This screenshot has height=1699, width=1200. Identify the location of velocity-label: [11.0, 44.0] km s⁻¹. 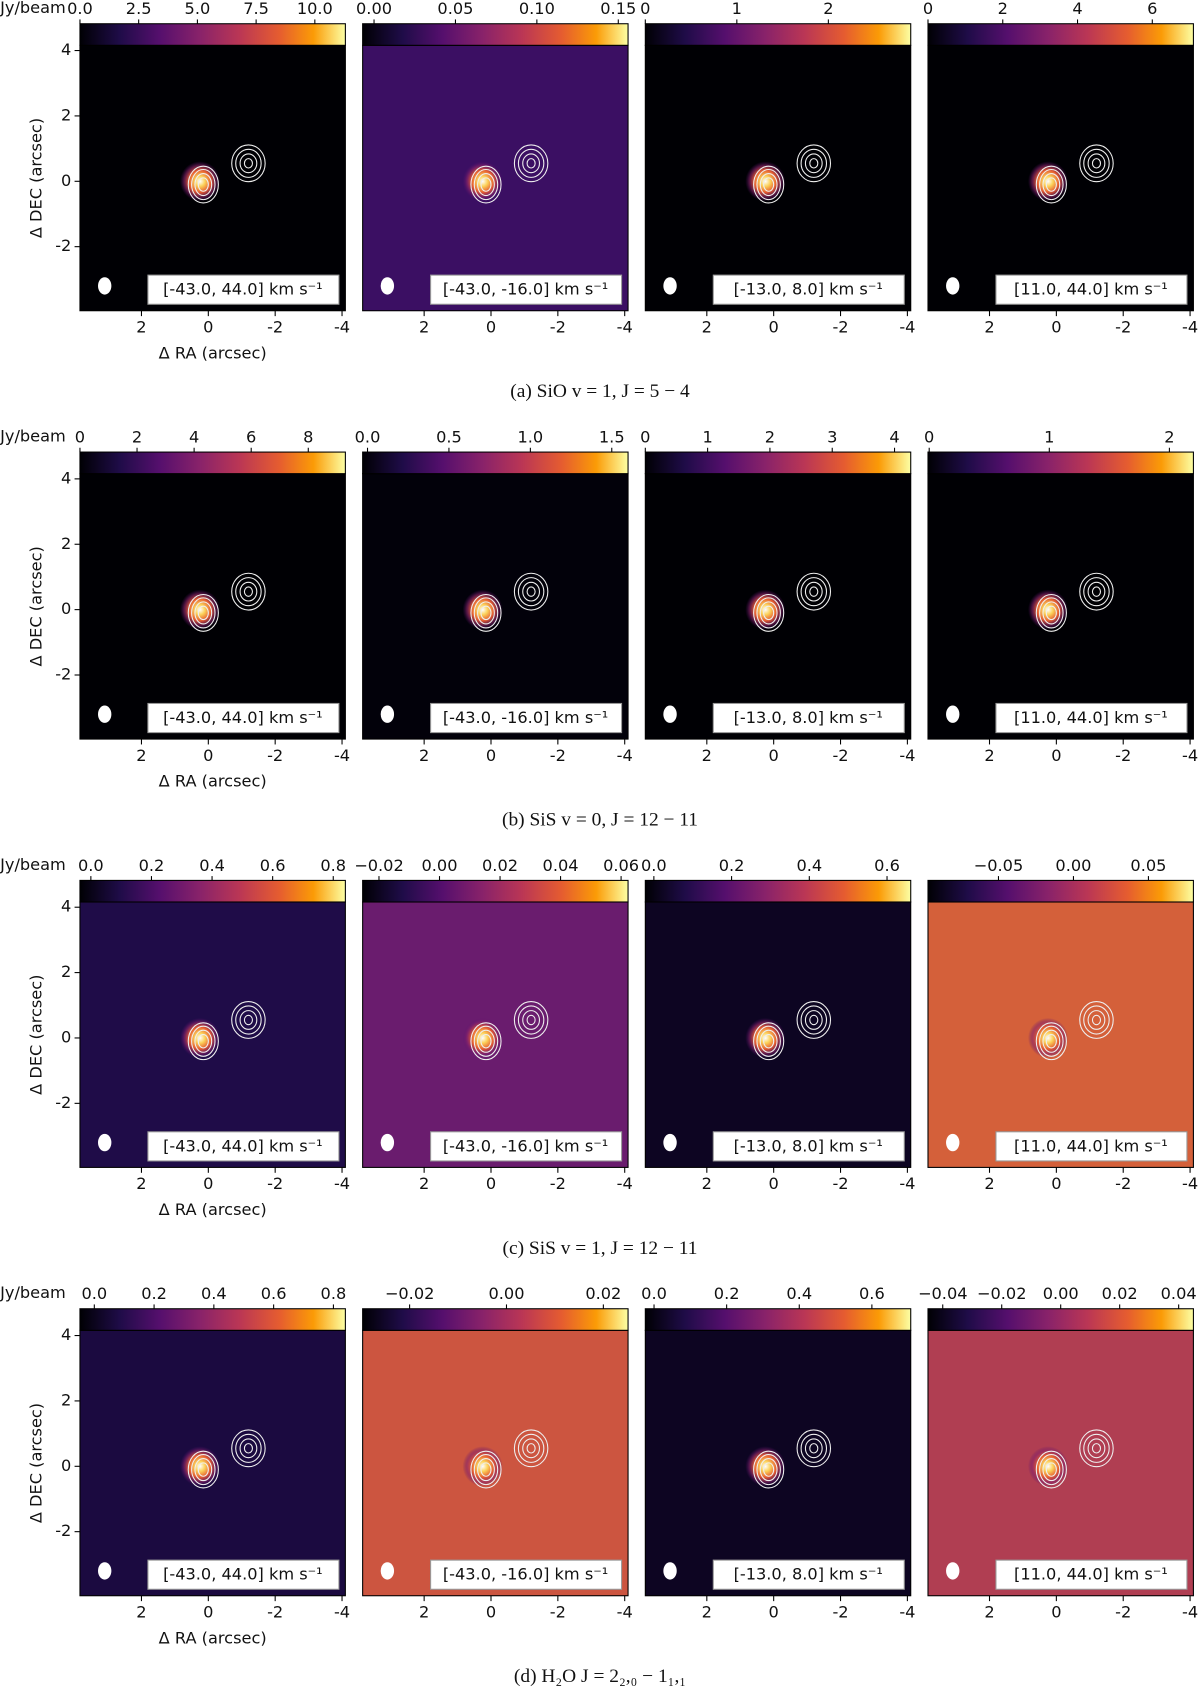
(1091, 1574).